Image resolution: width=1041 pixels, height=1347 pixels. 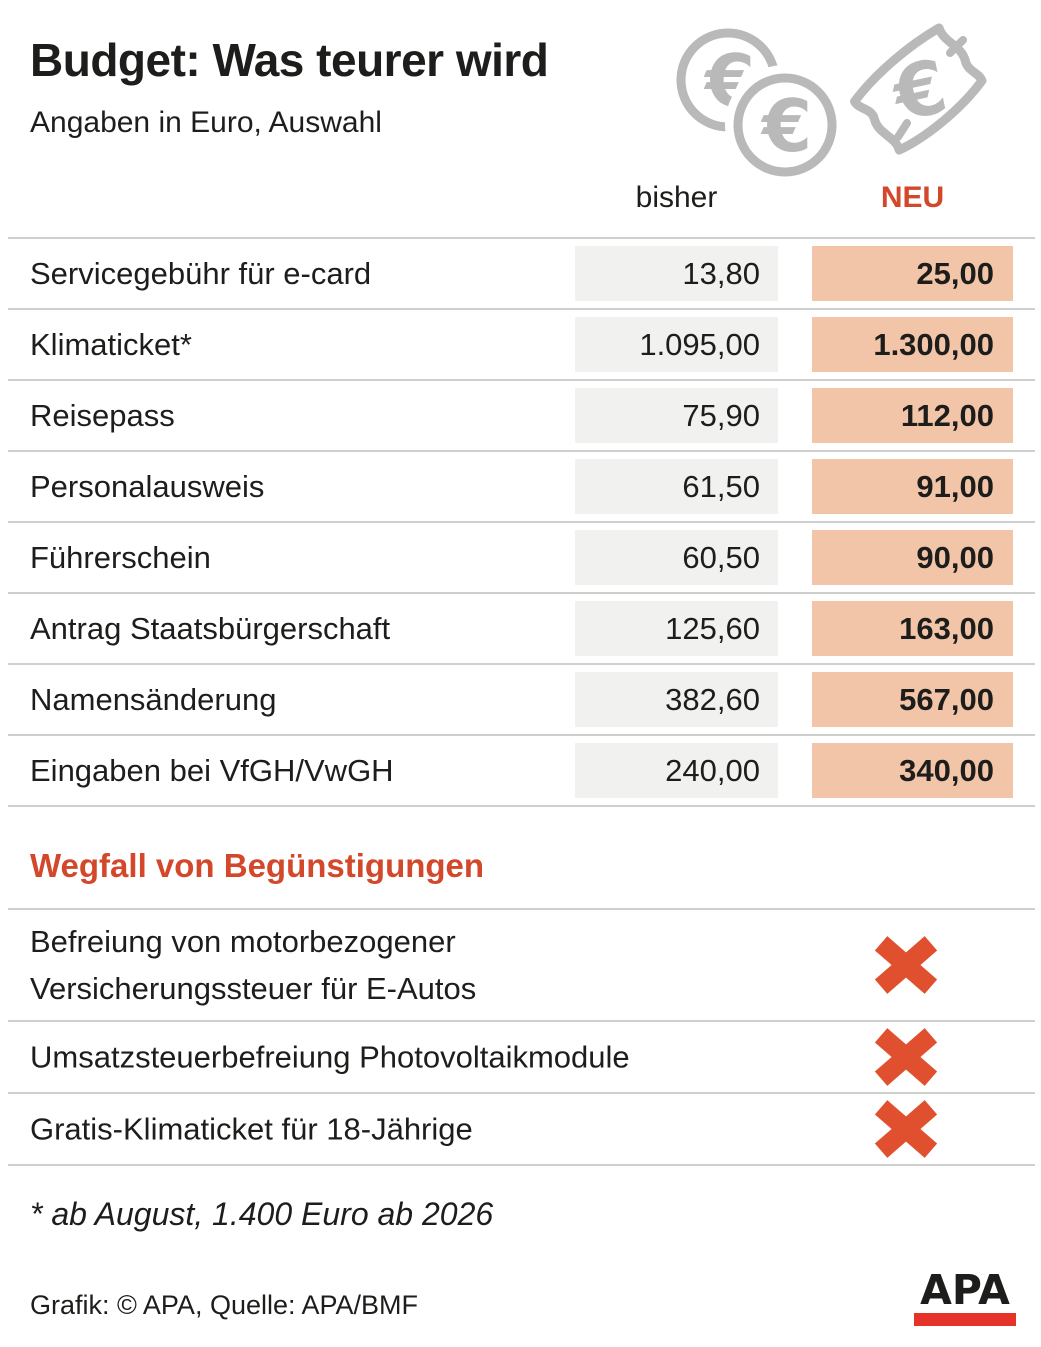 I want to click on list-item: Umsatzsteuerbefreiung Photovoltaikmodule, so click(x=521, y=1056).